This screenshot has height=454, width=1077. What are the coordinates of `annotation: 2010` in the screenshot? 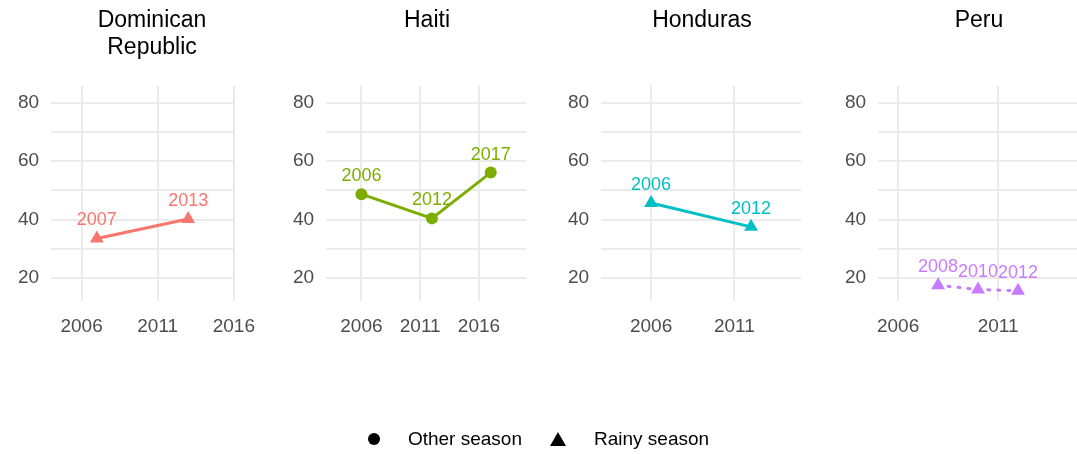 It's located at (978, 270).